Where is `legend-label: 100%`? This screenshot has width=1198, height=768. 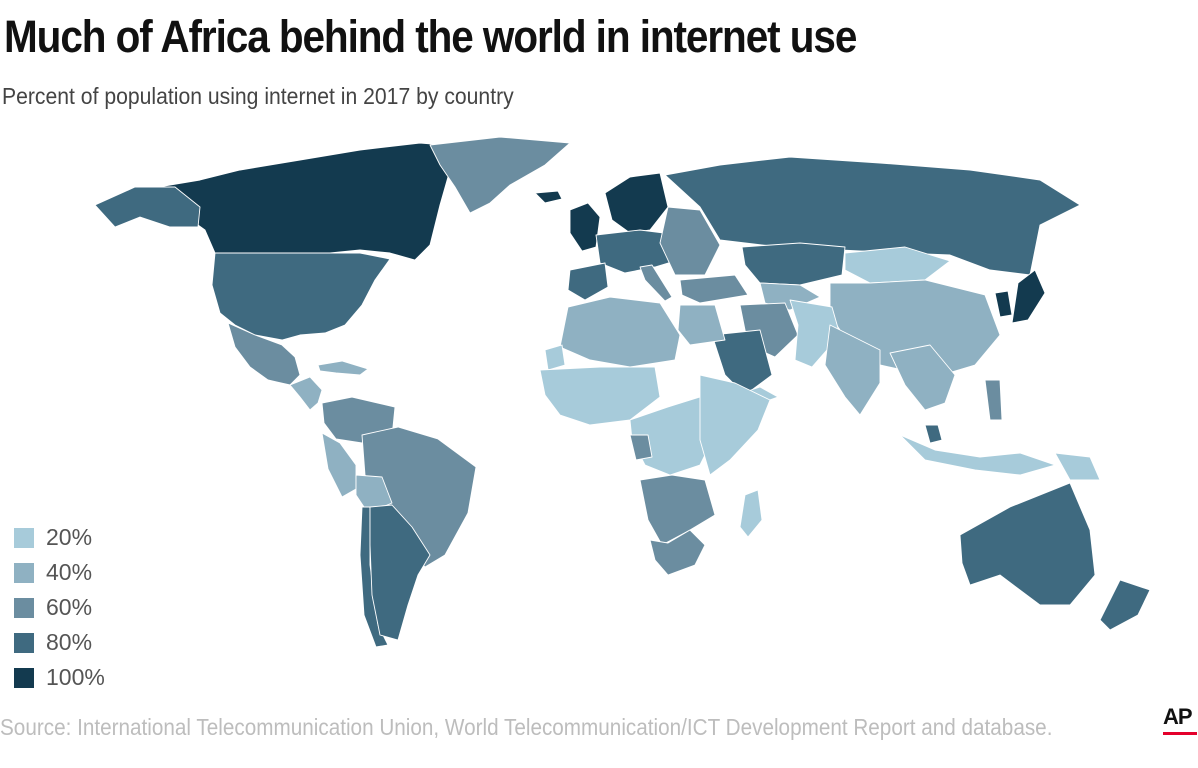
legend-label: 100% is located at coordinates (75, 677).